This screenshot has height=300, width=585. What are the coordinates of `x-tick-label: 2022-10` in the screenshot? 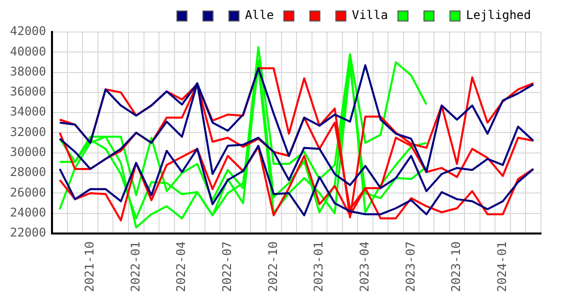 It's located at (273, 266).